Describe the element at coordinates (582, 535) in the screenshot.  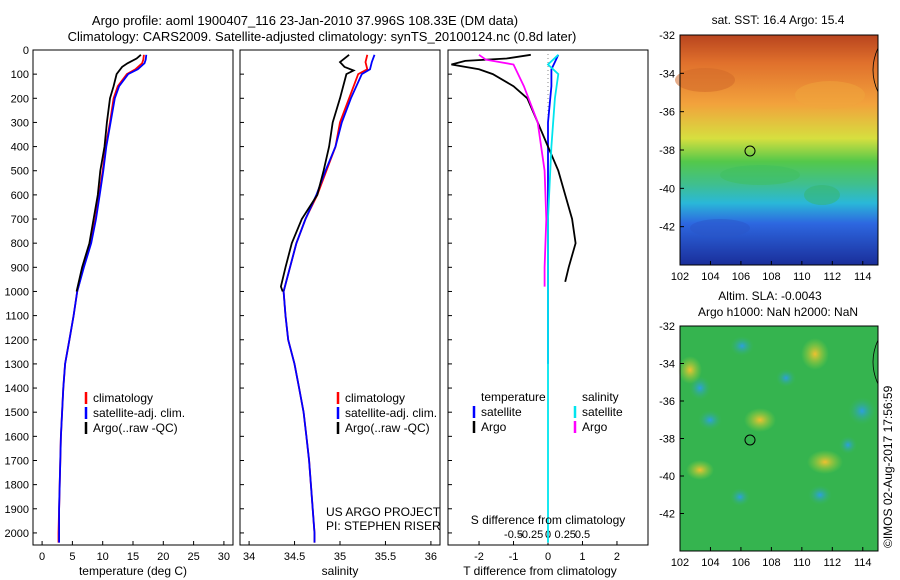
I see `x2-tick-label: 0.5` at that location.